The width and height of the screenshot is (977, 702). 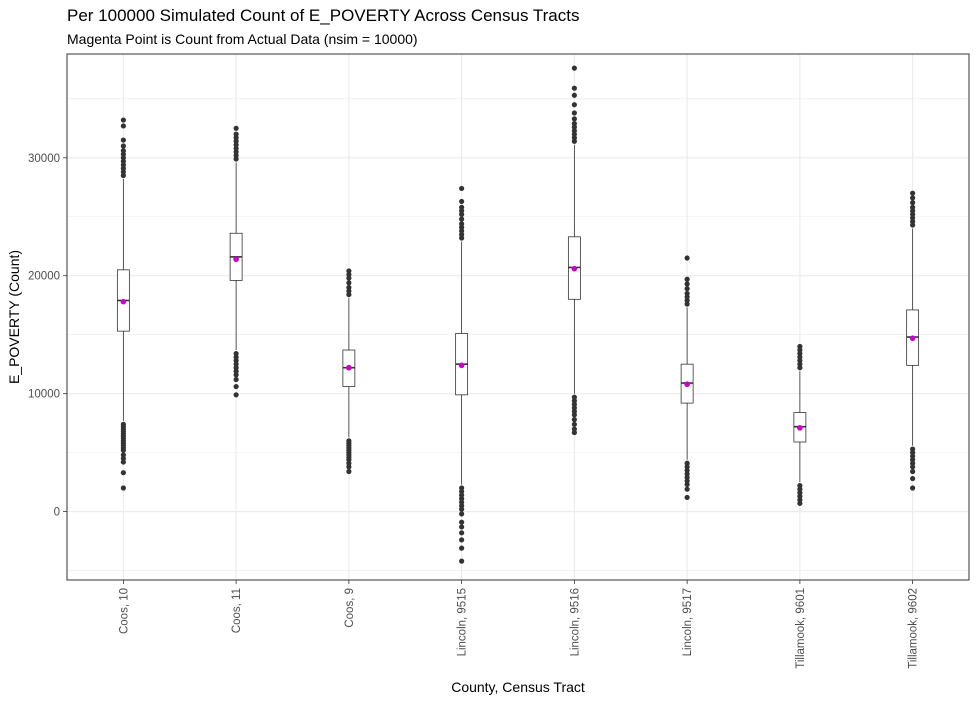 What do you see at coordinates (44, 395) in the screenshot?
I see `y-tick-label: 10000` at bounding box center [44, 395].